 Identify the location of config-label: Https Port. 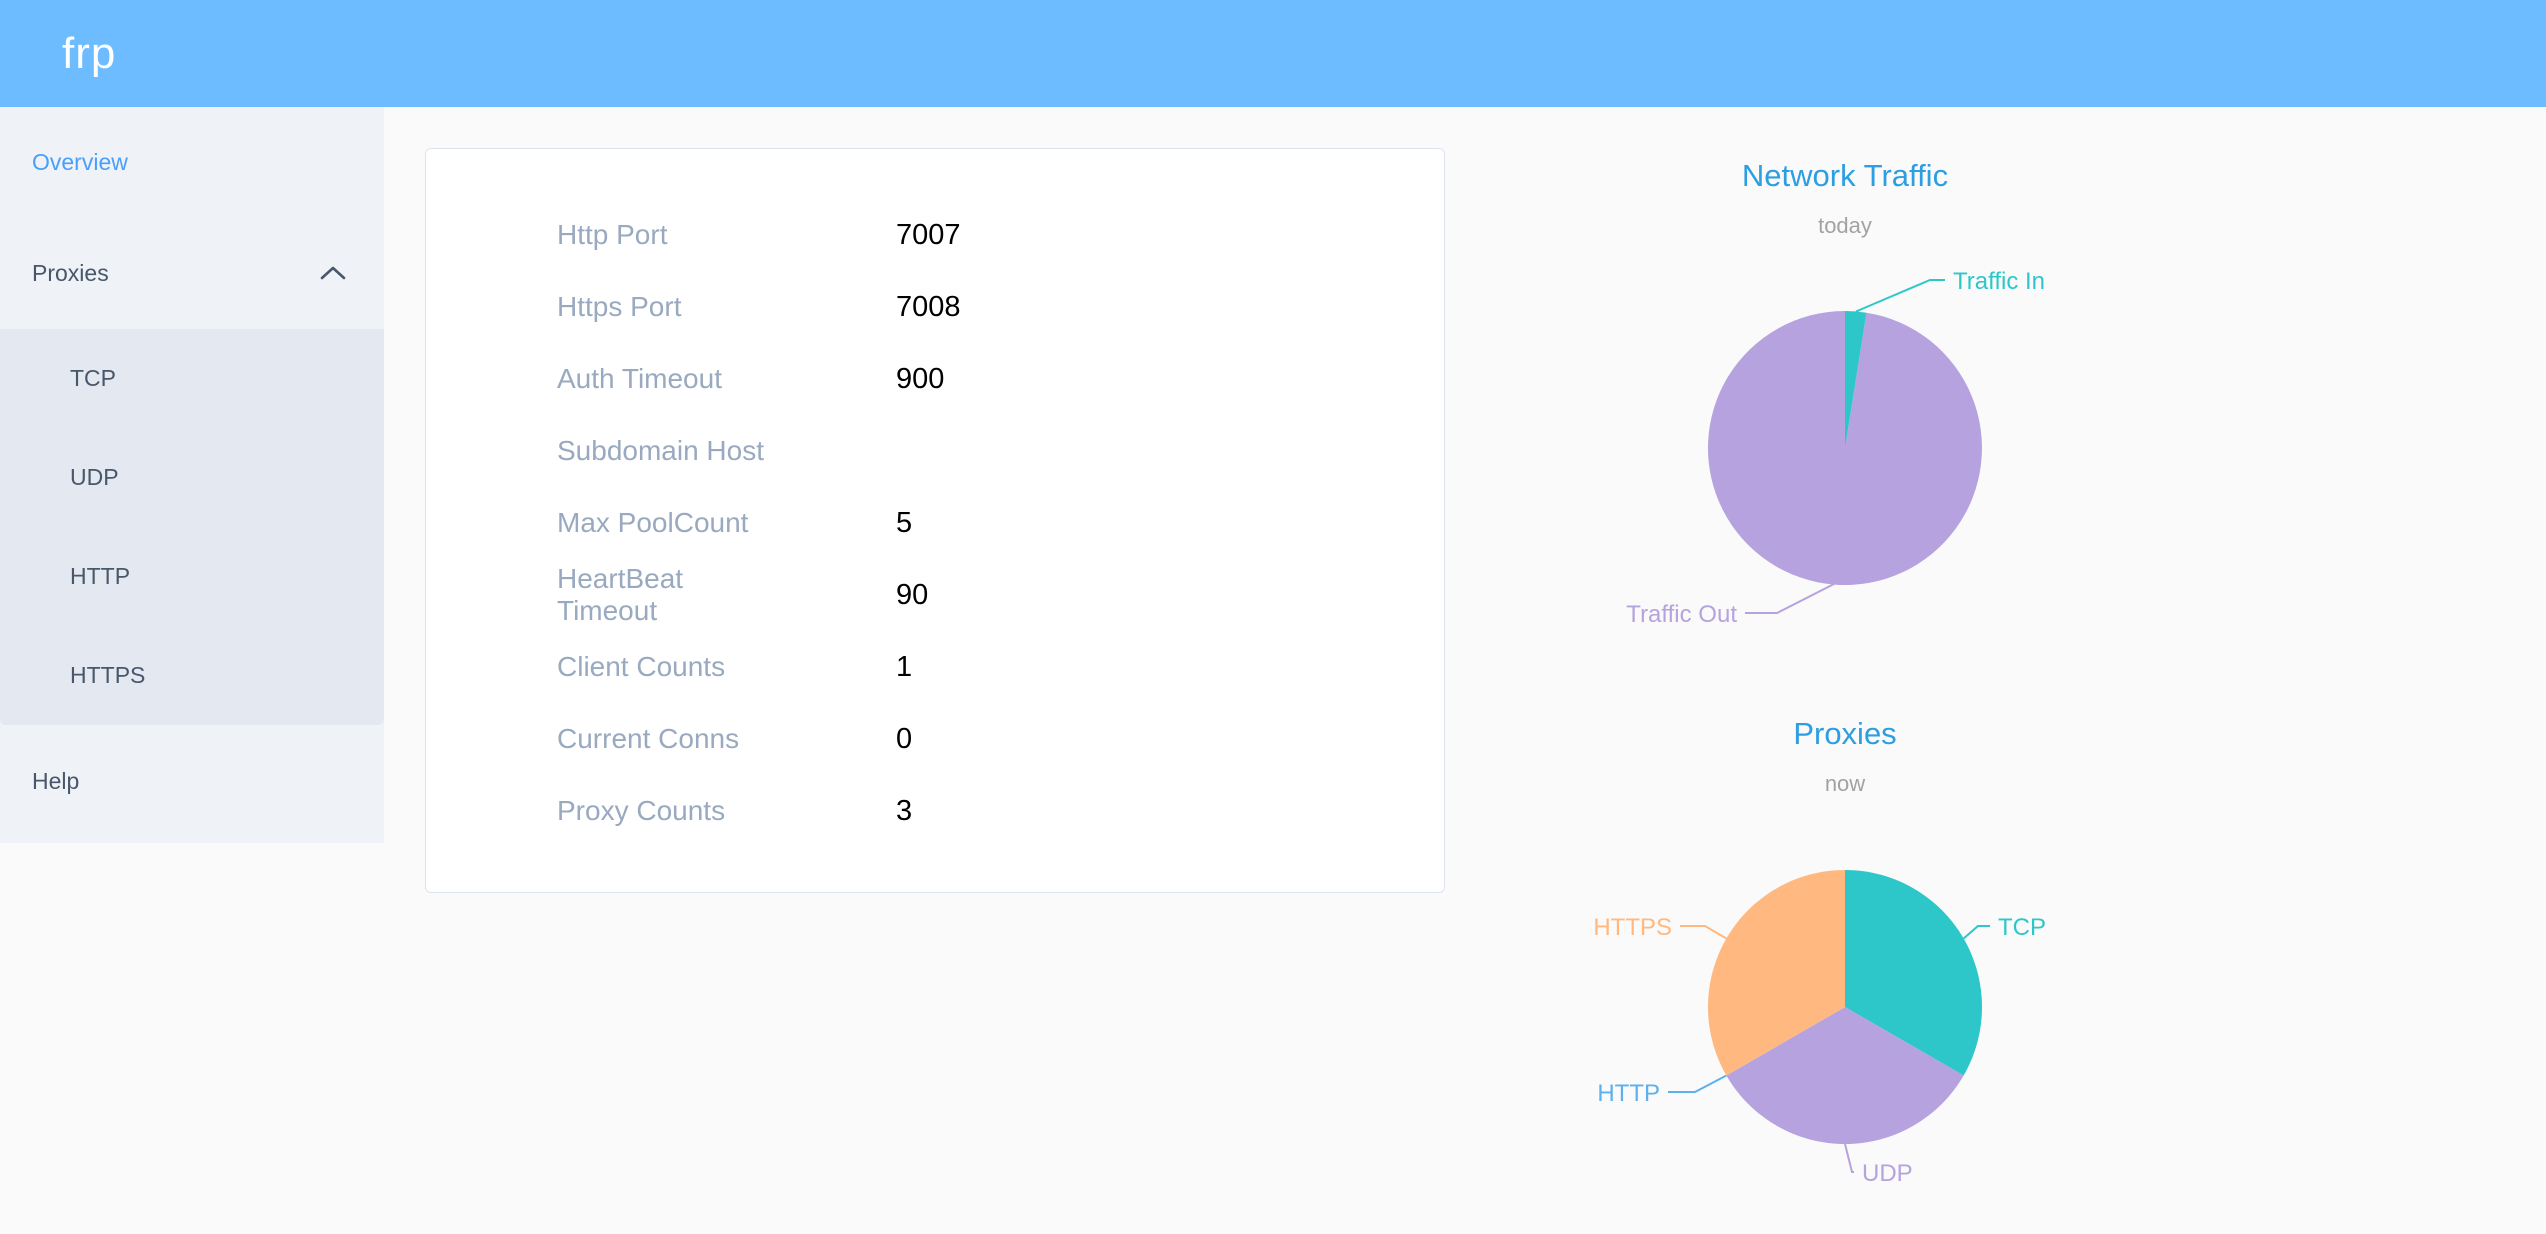
(619, 306).